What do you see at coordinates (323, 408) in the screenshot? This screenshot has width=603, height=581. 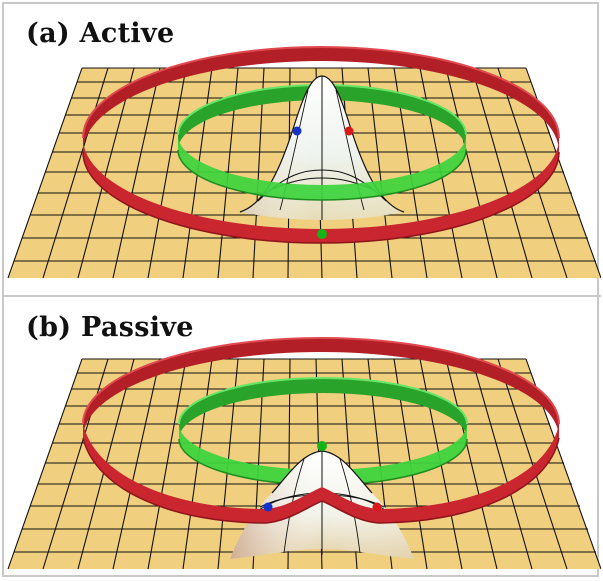 I see `inner-ring-back` at bounding box center [323, 408].